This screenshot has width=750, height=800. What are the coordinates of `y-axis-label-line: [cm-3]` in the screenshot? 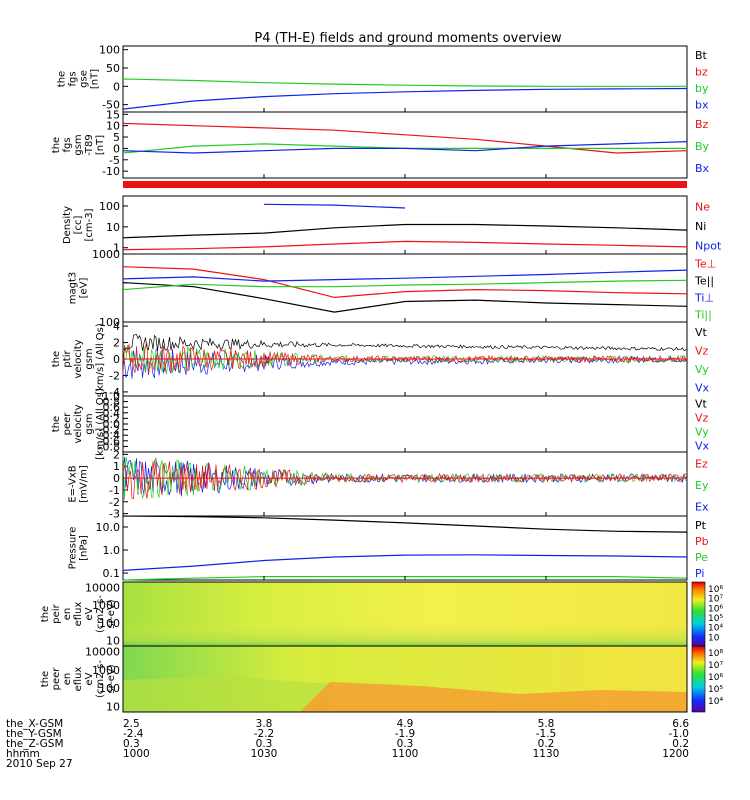 It's located at (89, 224).